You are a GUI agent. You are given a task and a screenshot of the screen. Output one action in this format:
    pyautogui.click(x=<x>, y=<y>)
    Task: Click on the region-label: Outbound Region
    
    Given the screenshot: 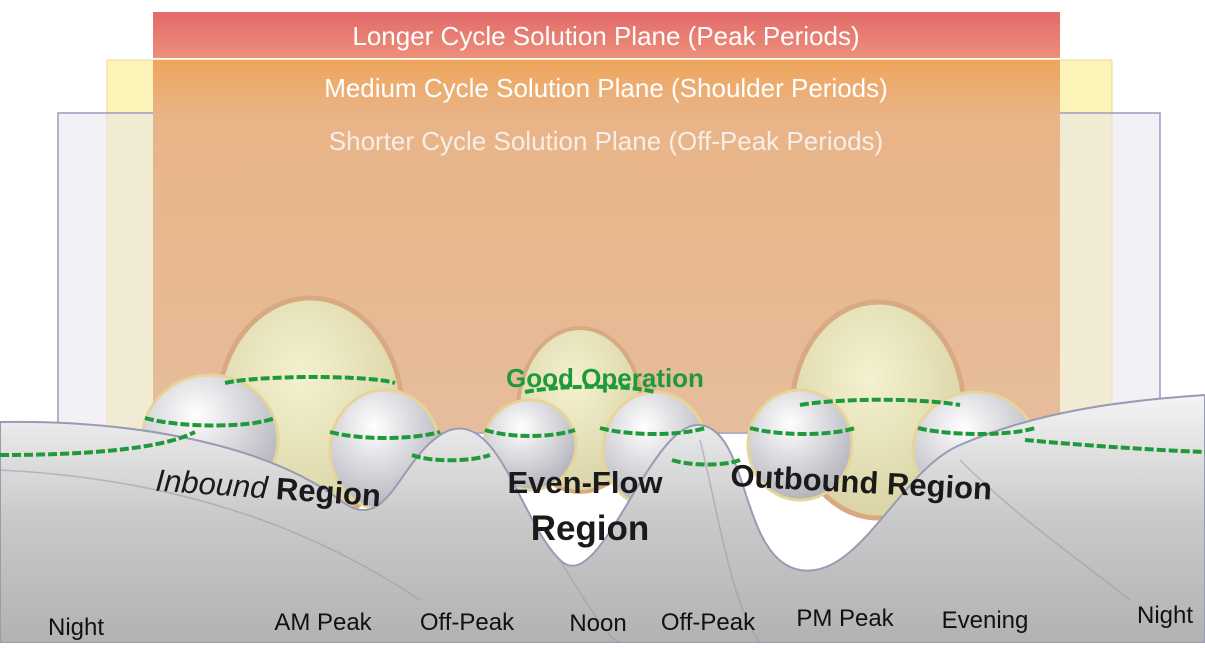 What is the action you would take?
    pyautogui.click(x=861, y=482)
    